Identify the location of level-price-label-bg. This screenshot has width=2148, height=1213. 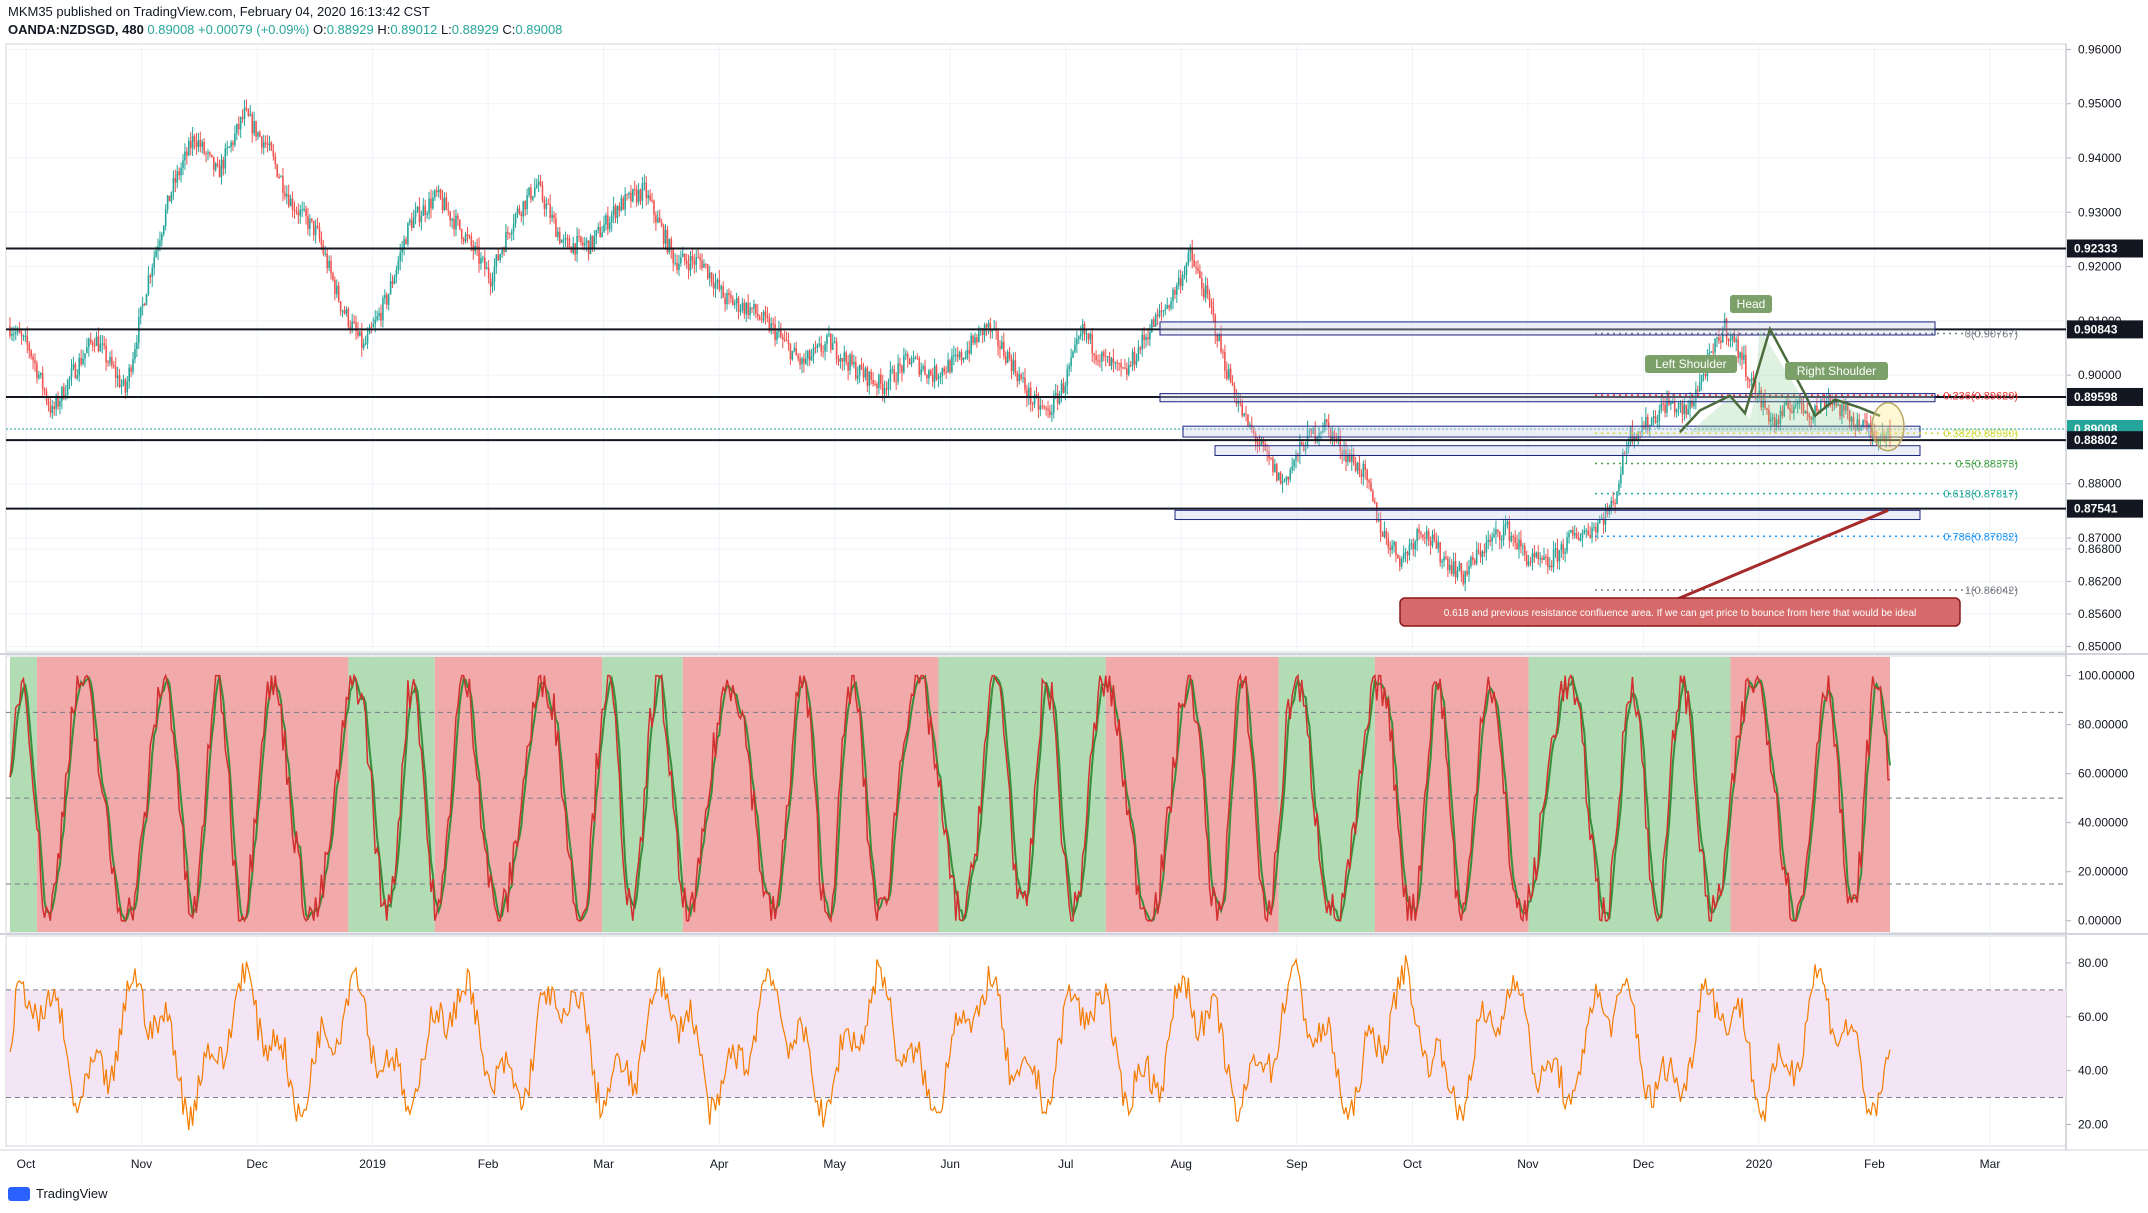
(2105, 248).